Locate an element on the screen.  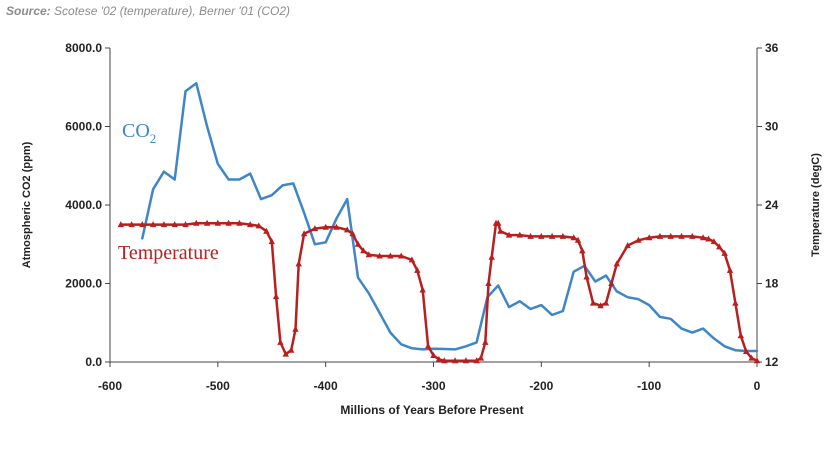
x-tick-label: -100 is located at coordinates (649, 386).